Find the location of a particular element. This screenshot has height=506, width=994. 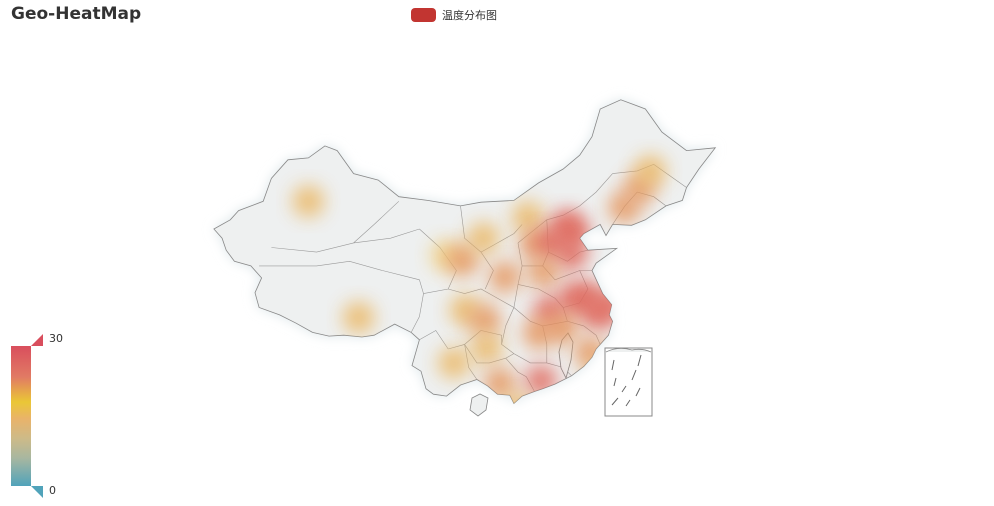

visual-map: 30 0 is located at coordinates (41, 415).